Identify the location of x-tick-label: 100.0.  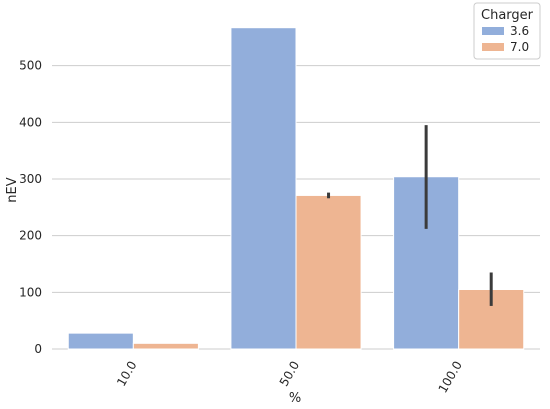
(450, 377).